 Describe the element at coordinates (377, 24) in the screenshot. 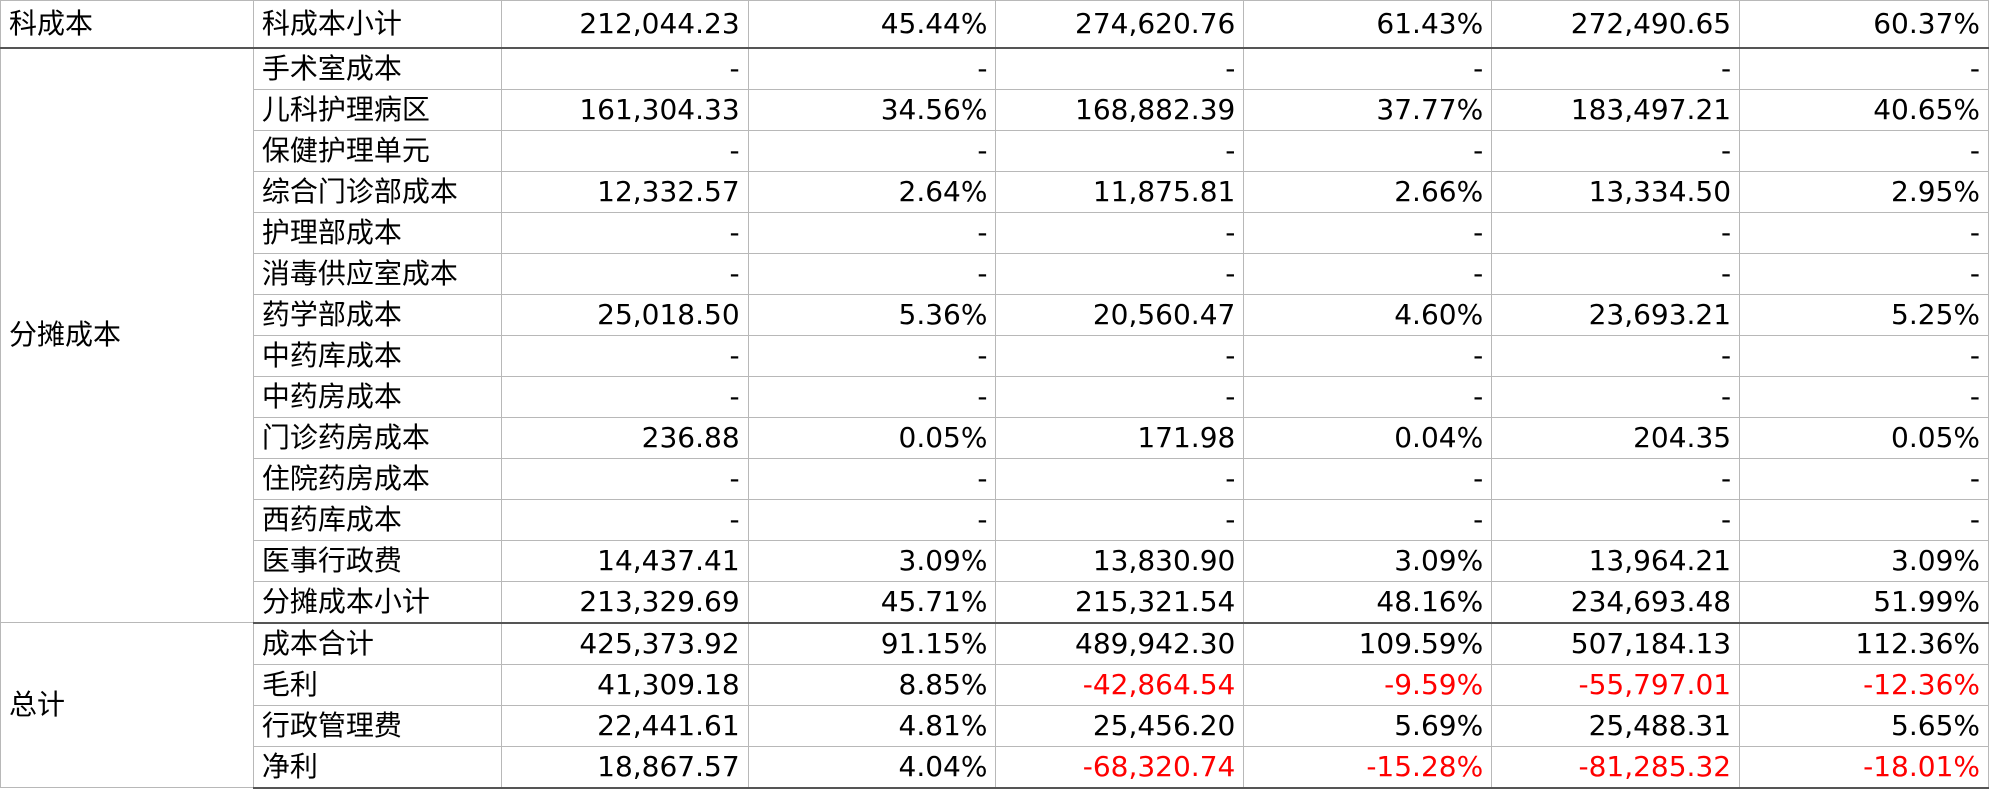

I see `row-label: 科成本小计` at that location.